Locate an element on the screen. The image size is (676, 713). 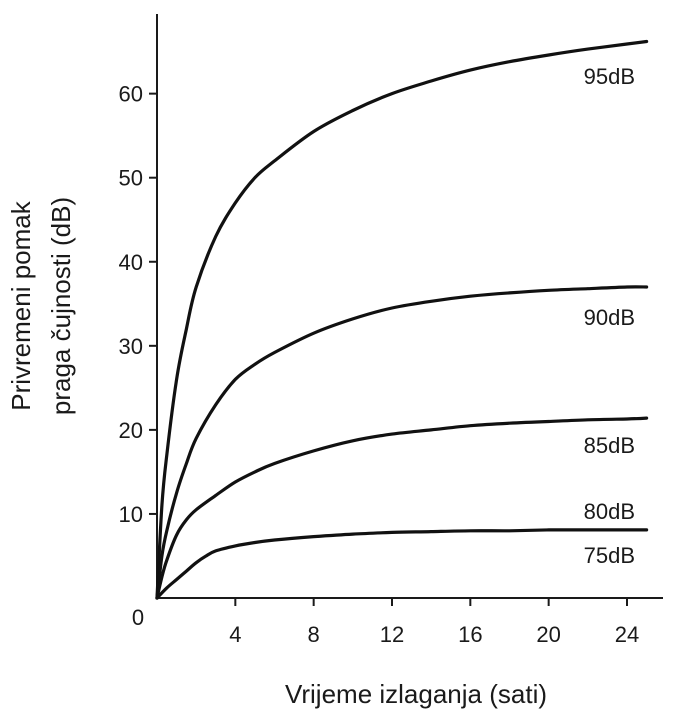
x-axis-title: Vrijeme izlaganja (sati) is located at coordinates (416, 694).